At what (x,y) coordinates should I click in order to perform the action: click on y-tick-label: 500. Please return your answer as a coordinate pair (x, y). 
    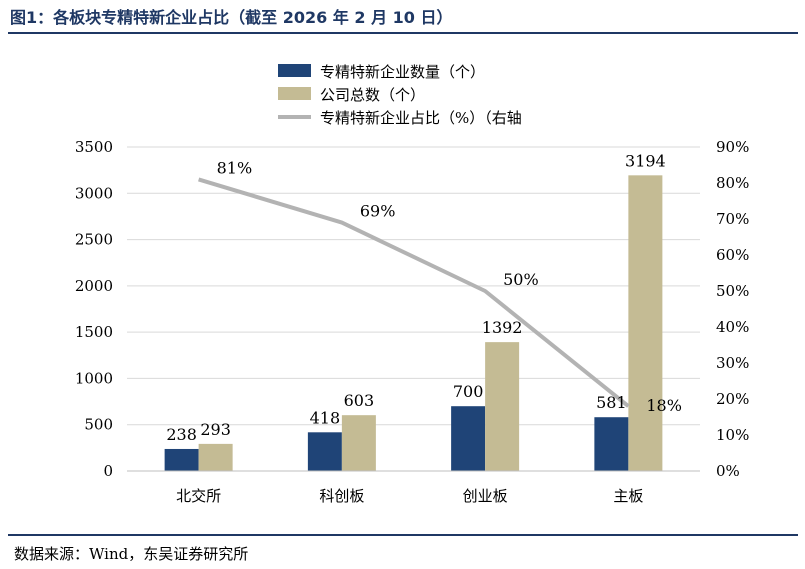
    Looking at the image, I should click on (98, 425).